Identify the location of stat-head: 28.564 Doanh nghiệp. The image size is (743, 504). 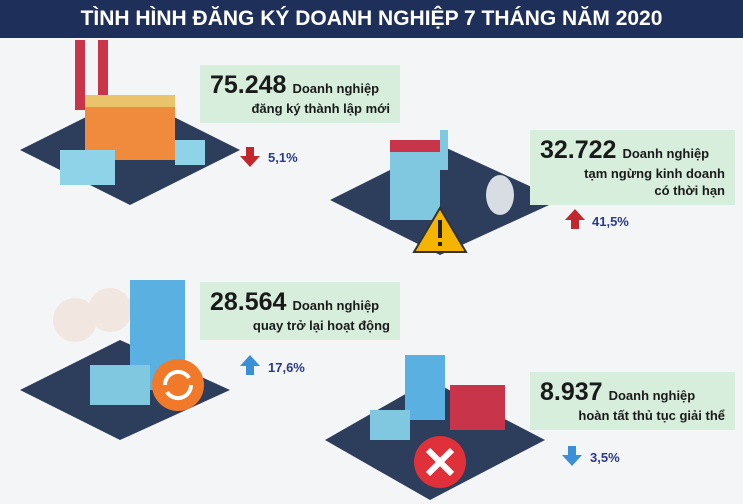
(300, 302).